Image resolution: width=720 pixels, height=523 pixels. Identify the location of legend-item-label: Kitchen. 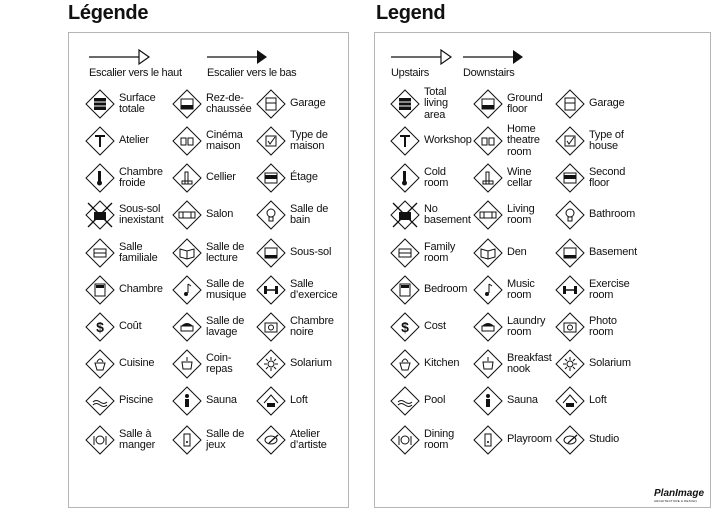
(442, 363).